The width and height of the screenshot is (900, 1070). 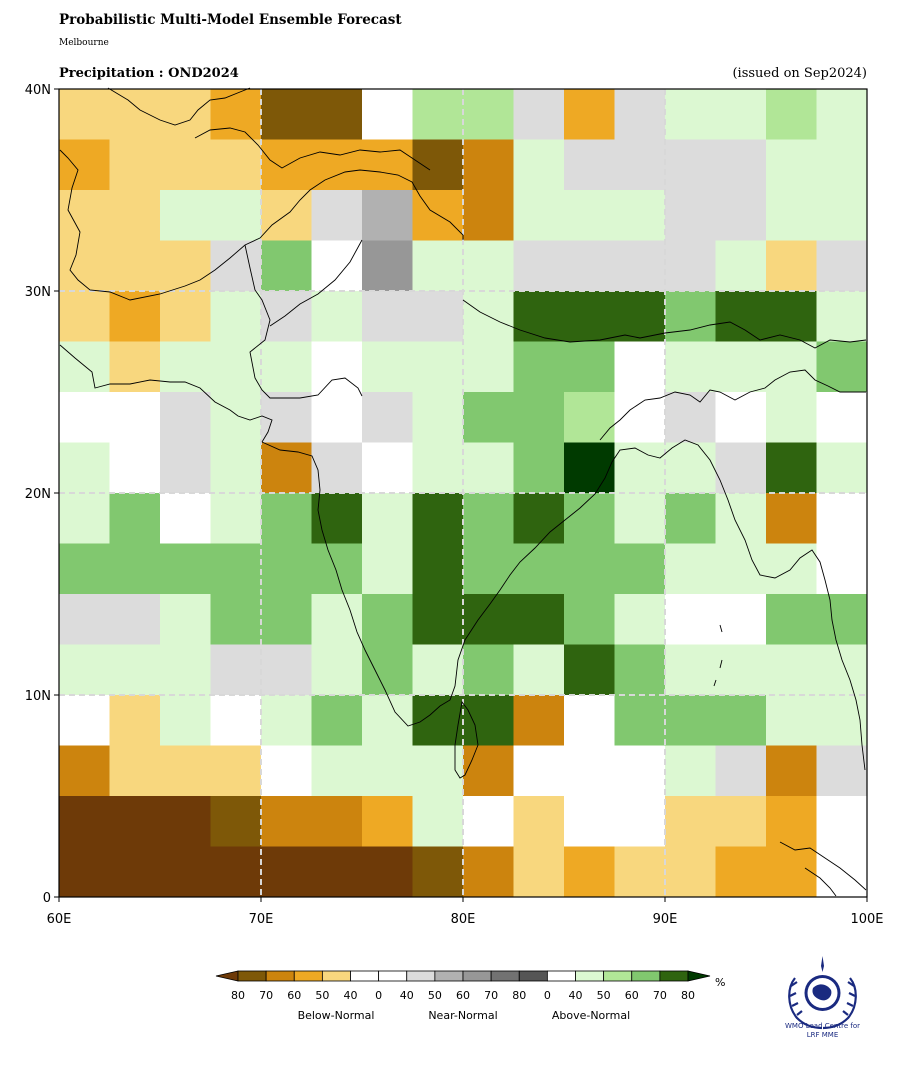 I want to click on colorbar-label: 50, so click(x=435, y=995).